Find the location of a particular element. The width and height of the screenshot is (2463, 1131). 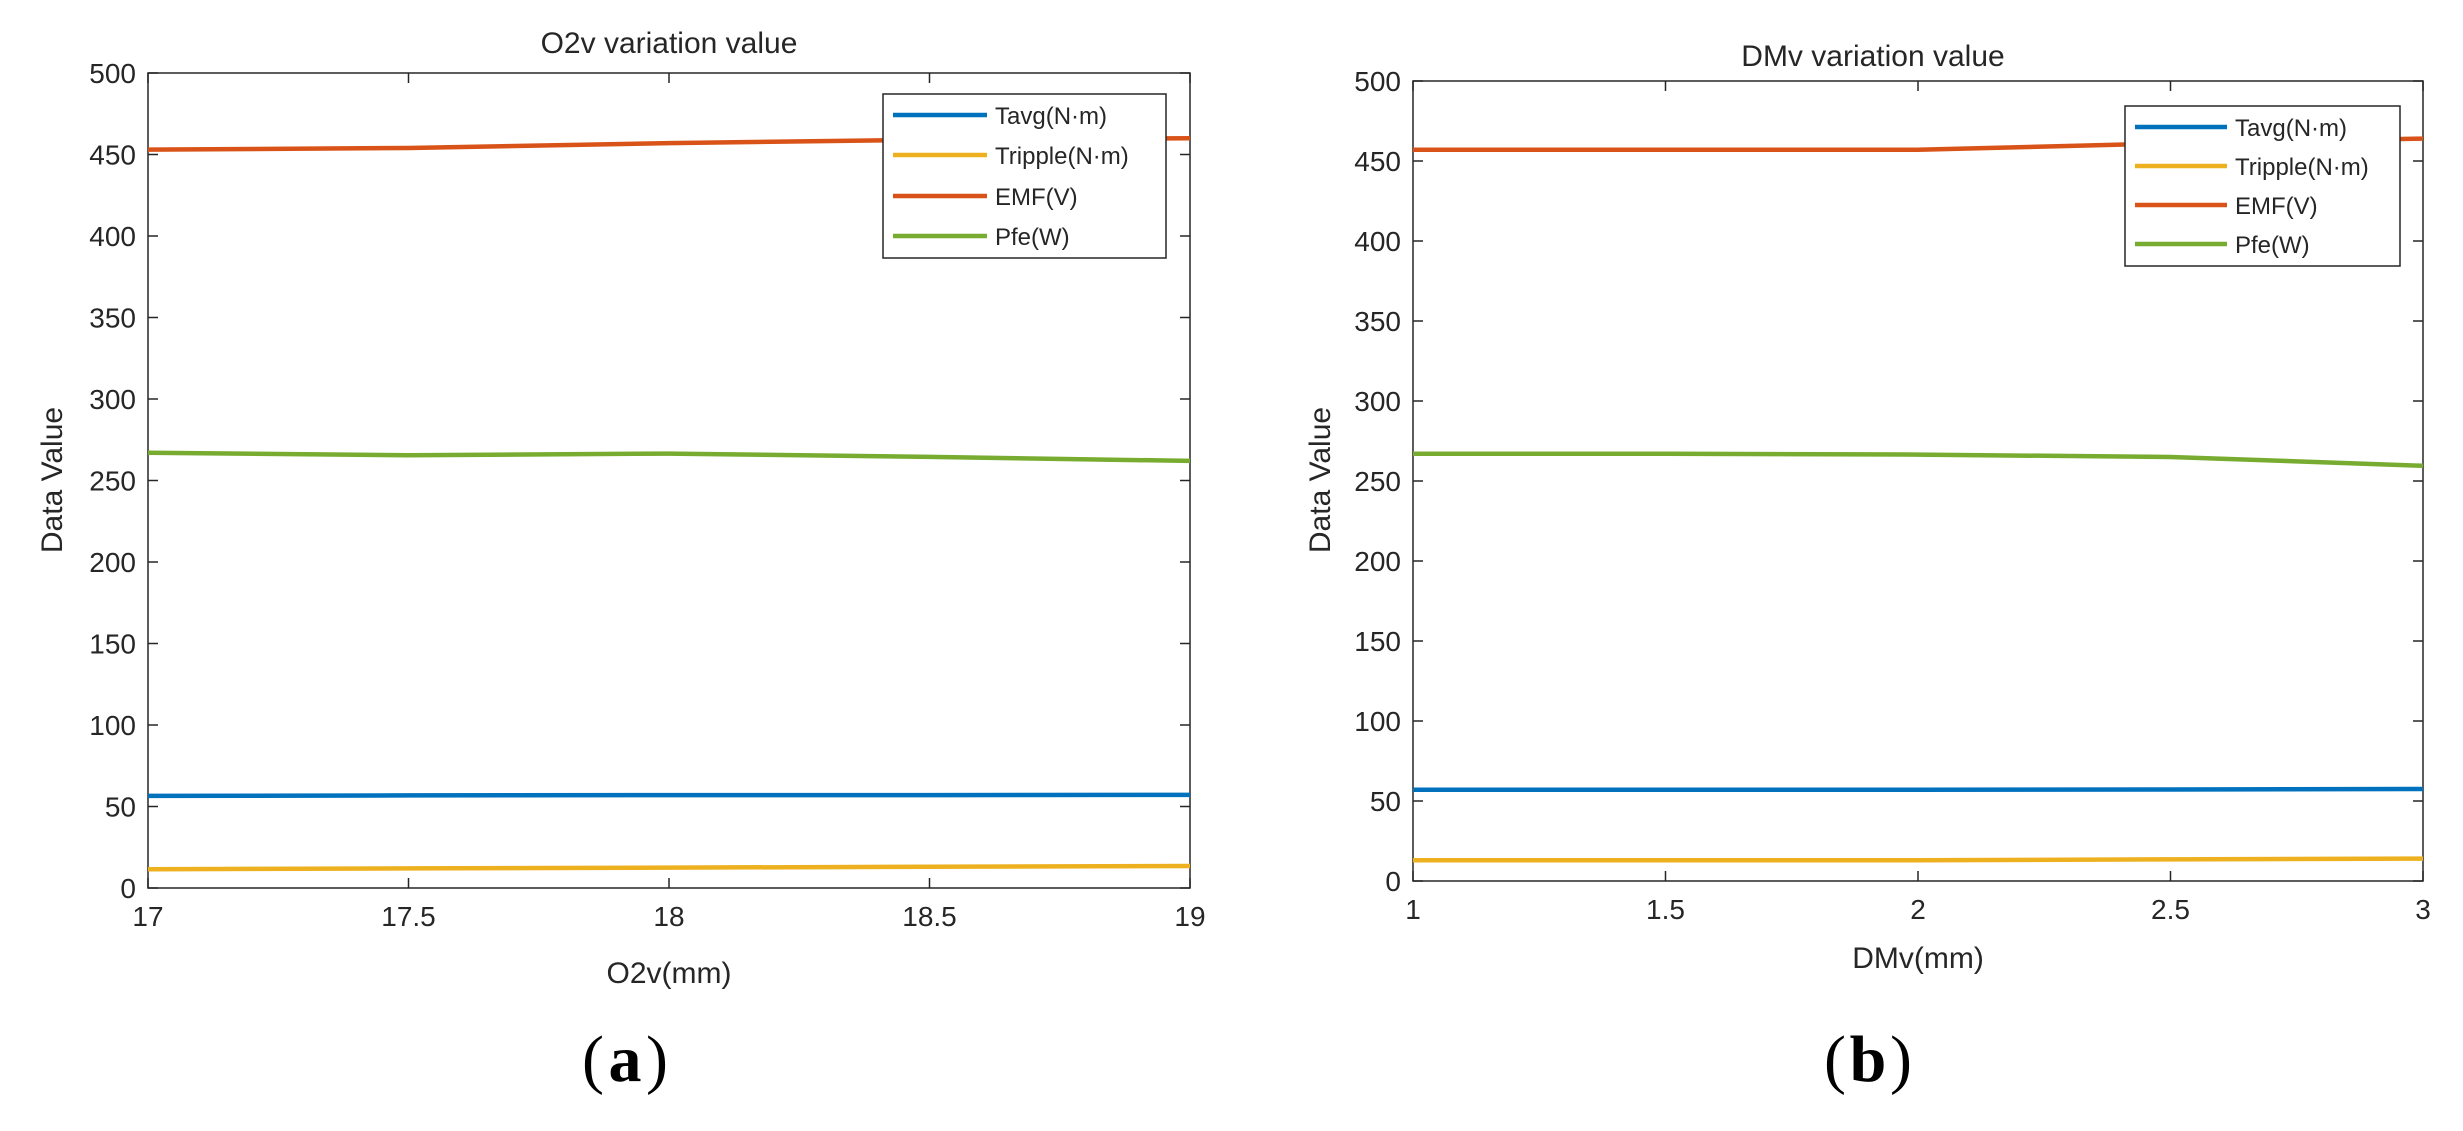

x-tick-label: 17.5 is located at coordinates (408, 916).